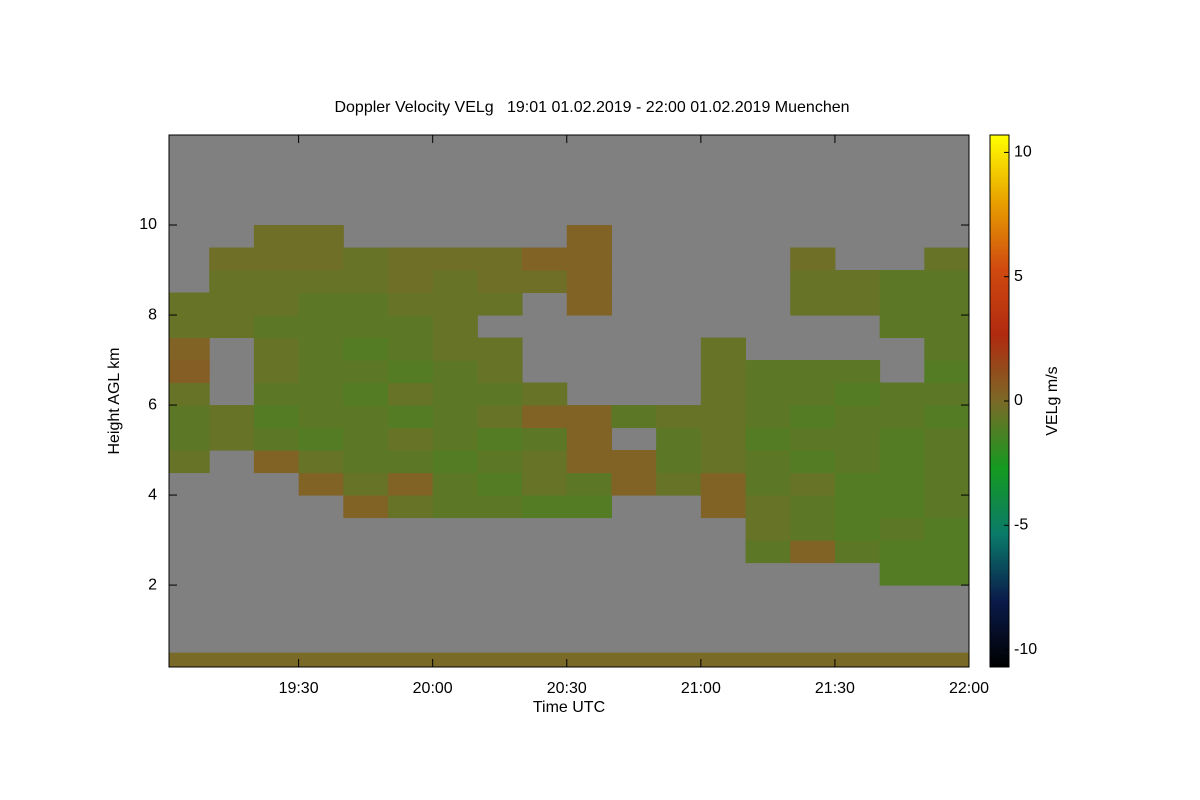 The height and width of the screenshot is (800, 1200). What do you see at coordinates (701, 688) in the screenshot?
I see `x-tick-label: 21:00` at bounding box center [701, 688].